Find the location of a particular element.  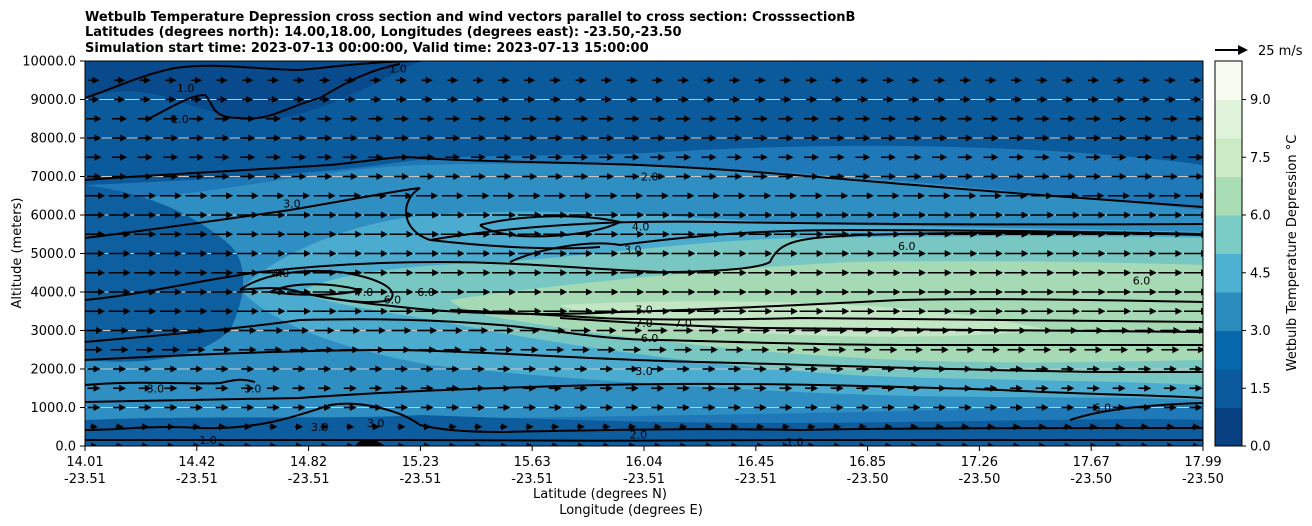

contour-label: 6.0 is located at coordinates (907, 246).